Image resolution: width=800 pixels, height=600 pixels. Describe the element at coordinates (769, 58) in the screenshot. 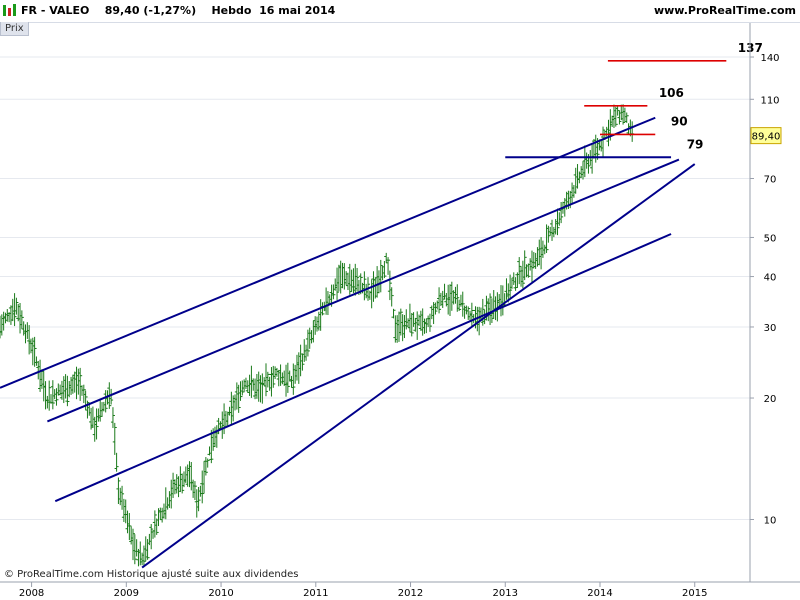

I see `y-tick-label: 140` at that location.